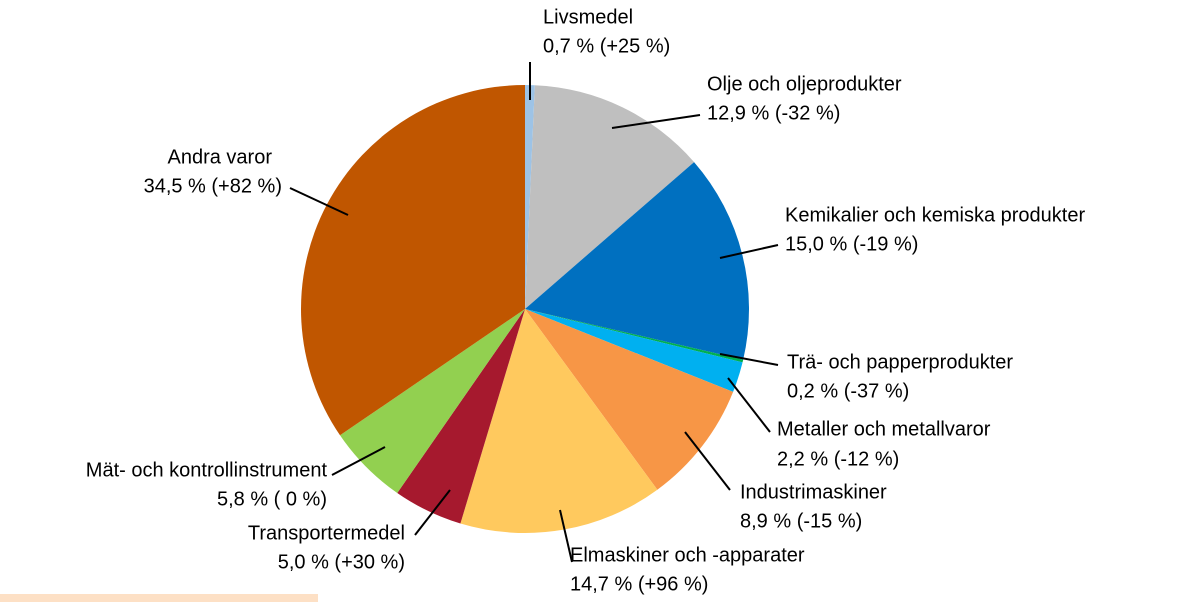 The width and height of the screenshot is (1185, 602). Describe the element at coordinates (326, 533) in the screenshot. I see `slice-label: Transportermedel` at that location.